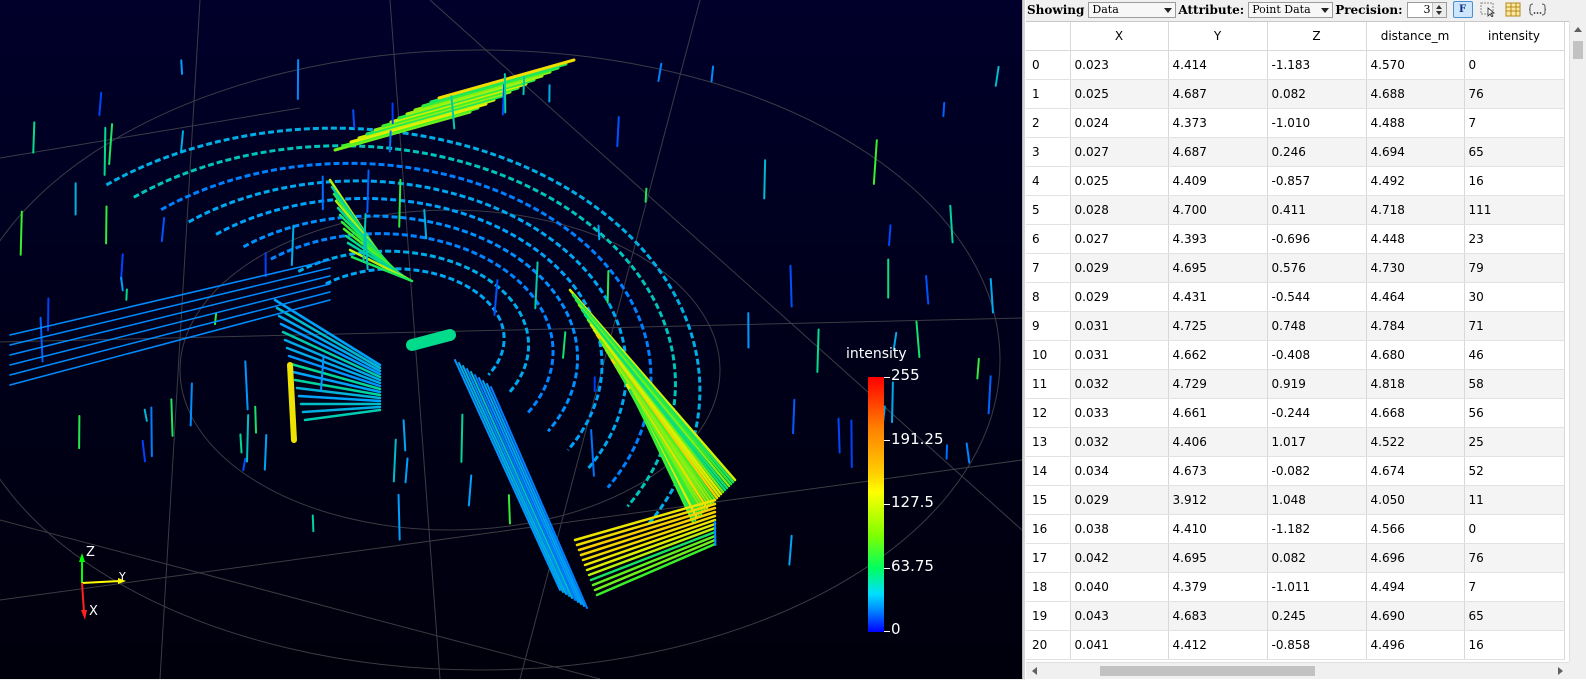  Describe the element at coordinates (1048, 645) in the screenshot. I see `row-index-cell: 20` at that location.